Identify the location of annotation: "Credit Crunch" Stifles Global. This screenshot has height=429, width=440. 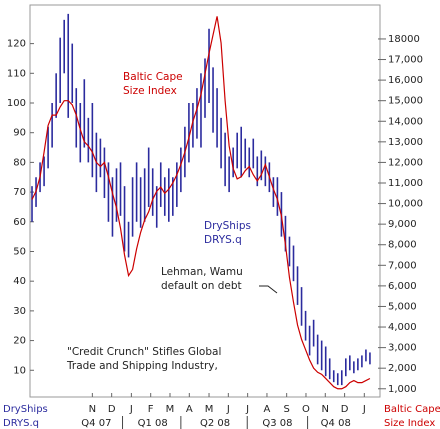
(144, 352).